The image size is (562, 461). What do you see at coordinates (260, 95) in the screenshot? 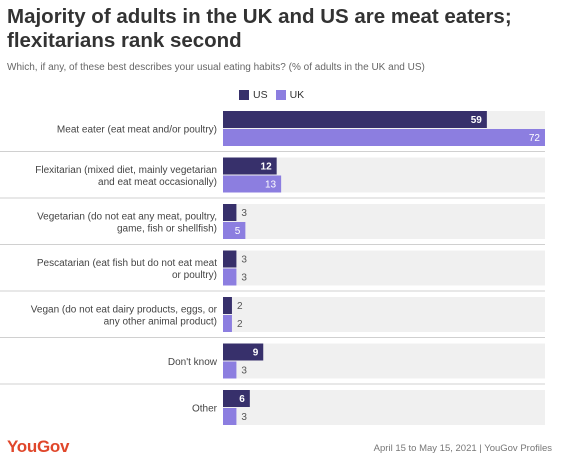
I see `legend-label-us: US` at bounding box center [260, 95].